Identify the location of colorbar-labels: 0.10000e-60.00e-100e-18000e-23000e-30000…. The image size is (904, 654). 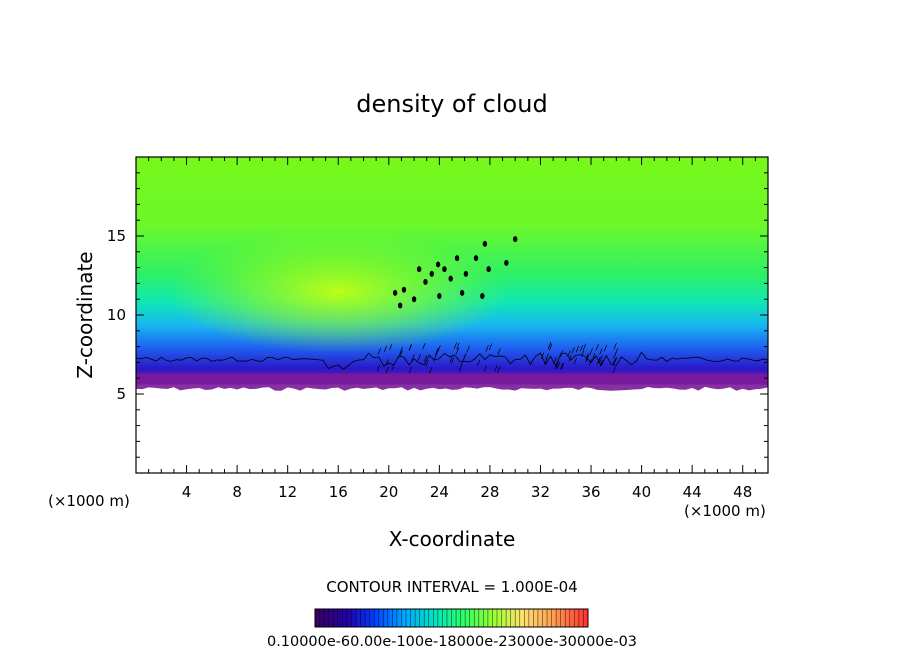
(452, 642).